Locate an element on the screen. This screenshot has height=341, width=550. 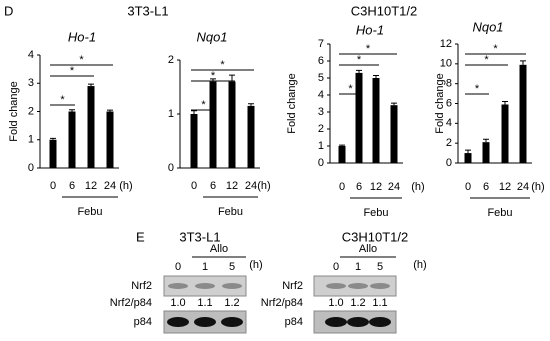
y-tick-label: 4 is located at coordinates (449, 123).